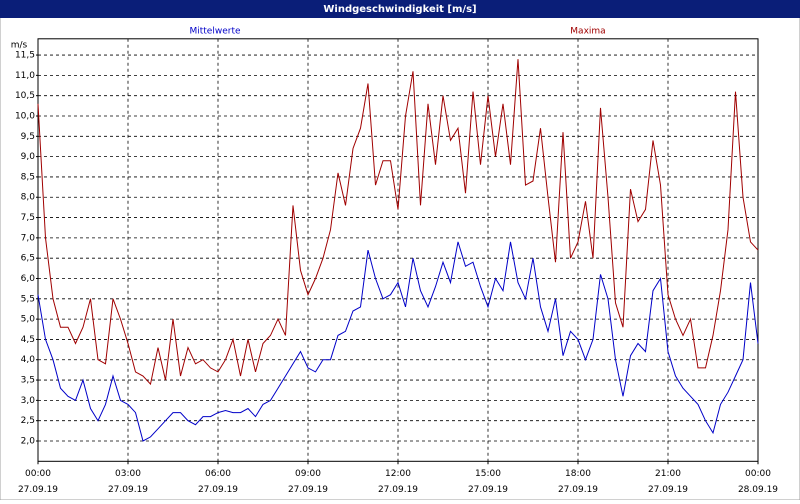 This screenshot has width=800, height=504. Describe the element at coordinates (578, 474) in the screenshot. I see `x-tick-label: 18:00` at that location.